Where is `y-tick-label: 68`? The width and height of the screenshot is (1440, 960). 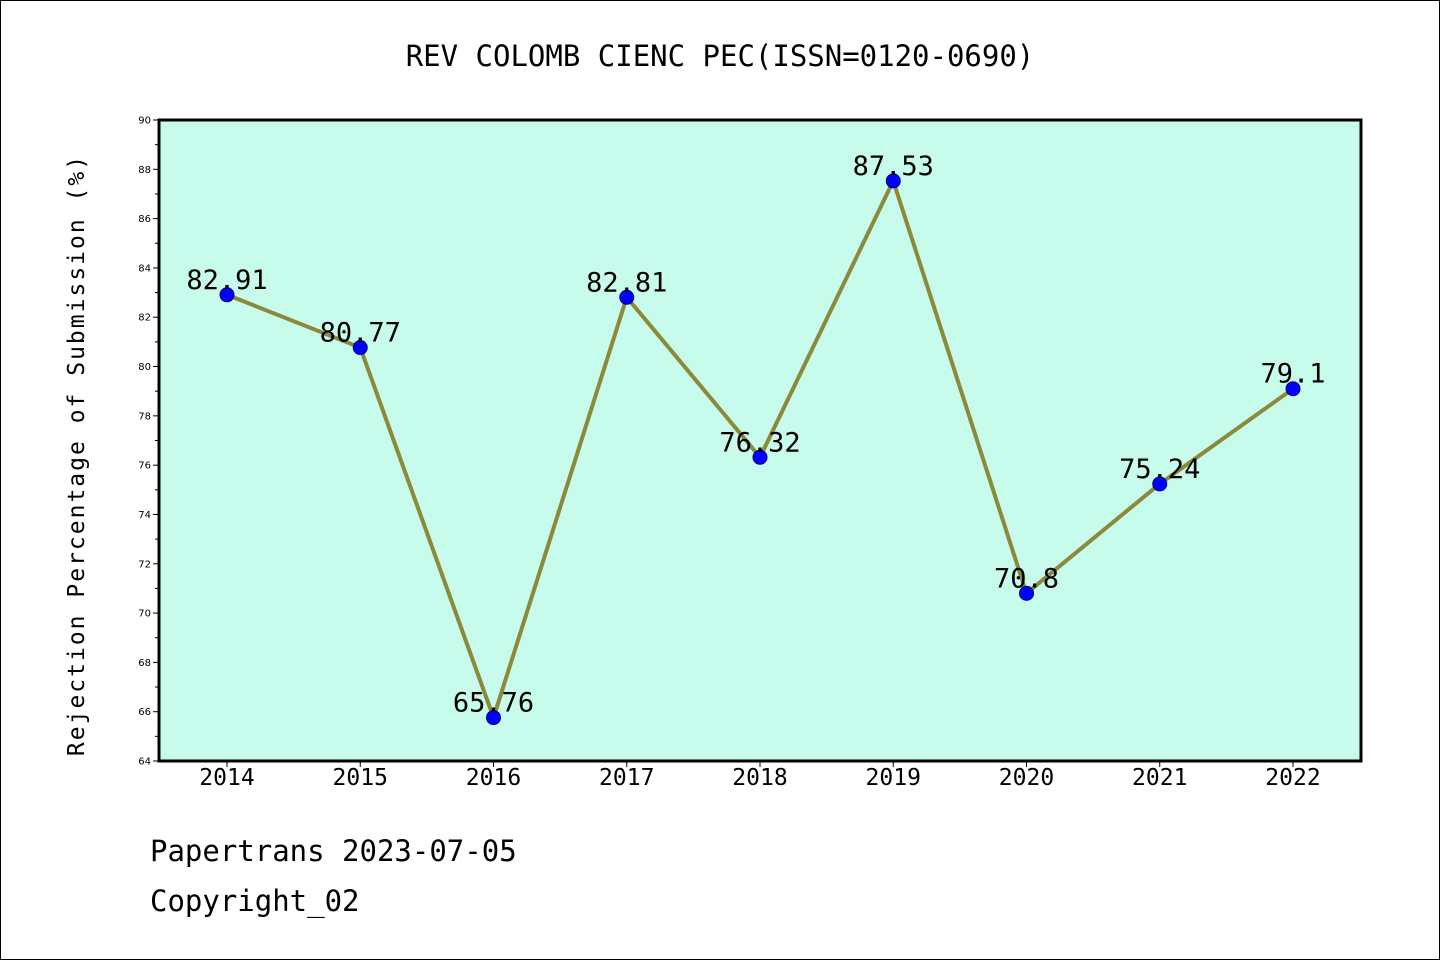
y-tick-label: 68 is located at coordinates (144, 663).